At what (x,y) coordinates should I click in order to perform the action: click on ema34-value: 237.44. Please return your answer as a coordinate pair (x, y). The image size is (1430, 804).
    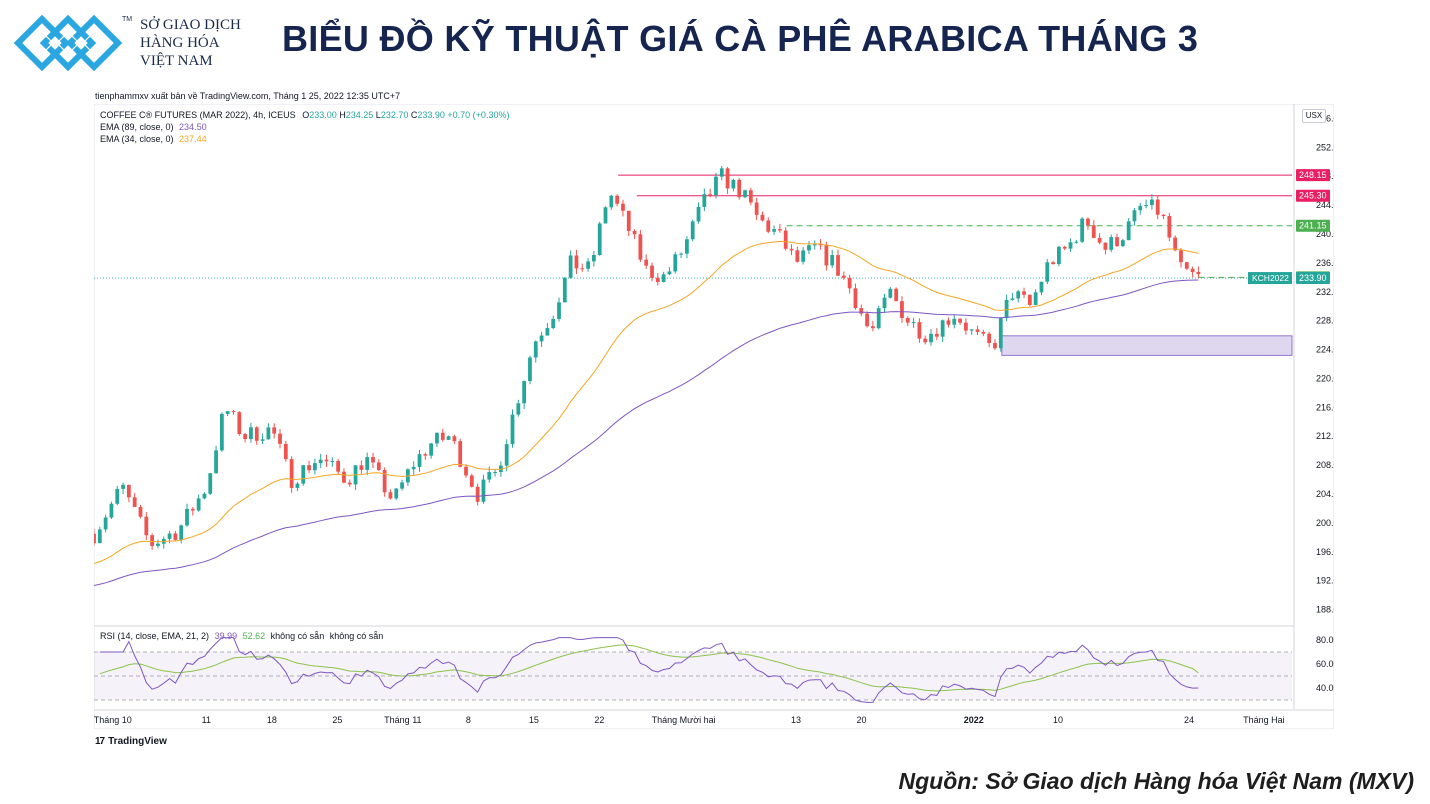
    Looking at the image, I should click on (193, 139).